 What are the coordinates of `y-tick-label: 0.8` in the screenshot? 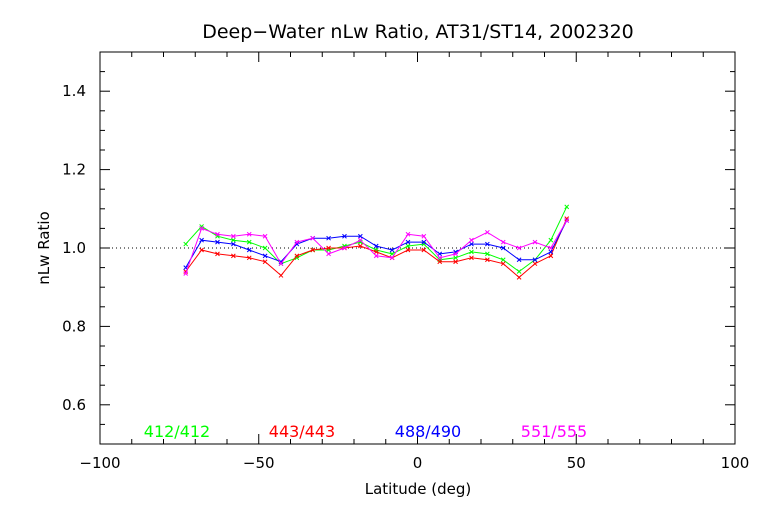 It's located at (74, 326).